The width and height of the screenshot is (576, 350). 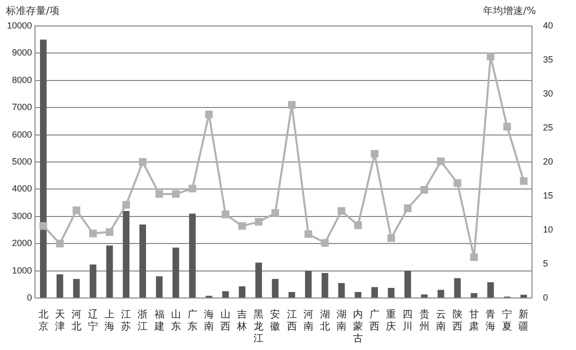 What do you see at coordinates (192, 320) in the screenshot?
I see `x-tick-label: 广东` at bounding box center [192, 320].